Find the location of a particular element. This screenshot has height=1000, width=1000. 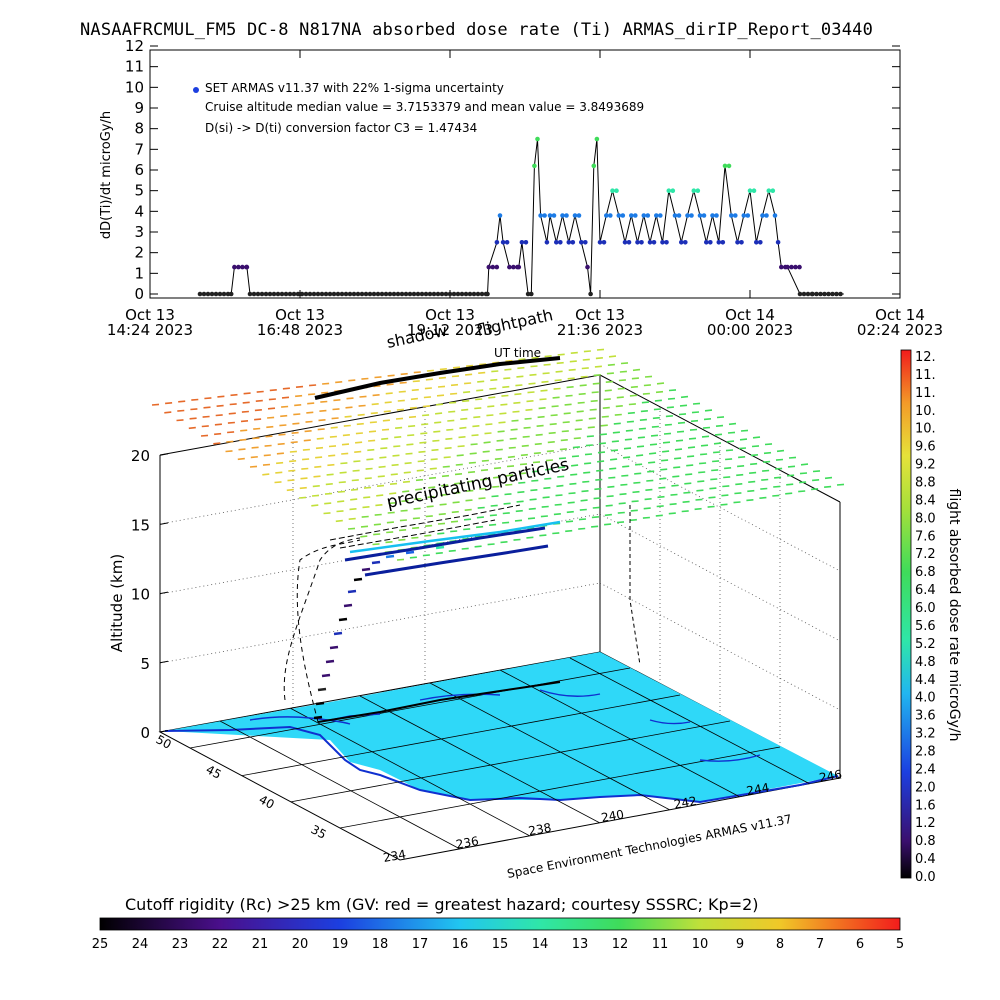

dose-colorbar-tick-label: 7.6 is located at coordinates (925, 536).